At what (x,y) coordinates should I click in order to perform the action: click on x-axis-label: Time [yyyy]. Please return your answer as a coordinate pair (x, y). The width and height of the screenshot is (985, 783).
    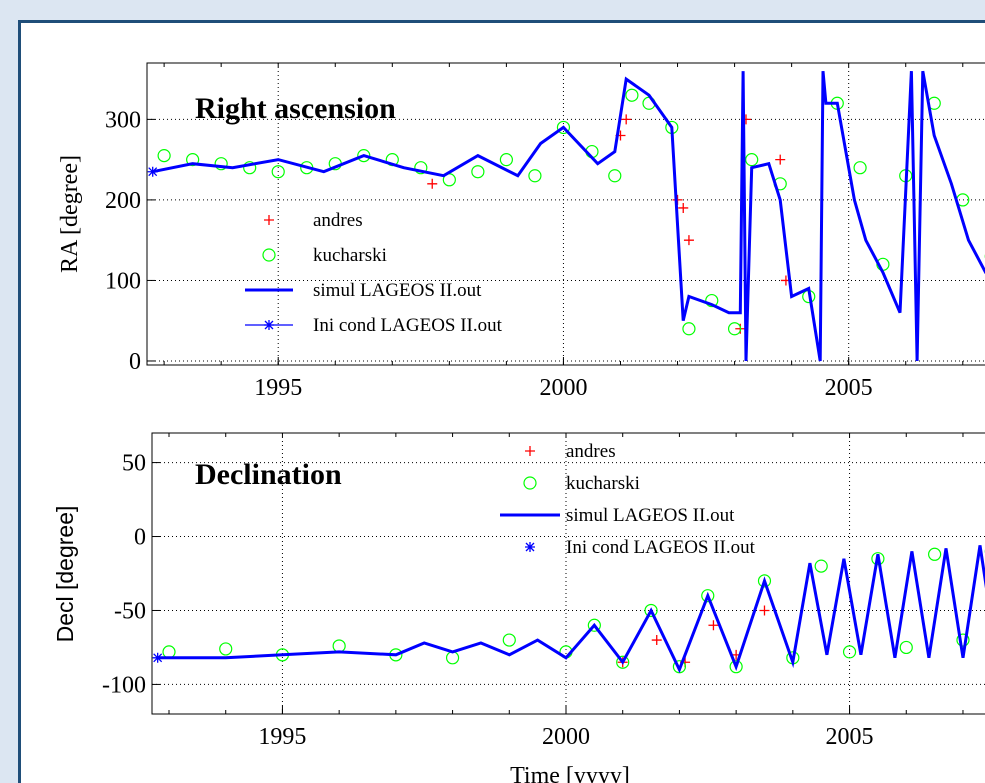
    Looking at the image, I should click on (570, 773).